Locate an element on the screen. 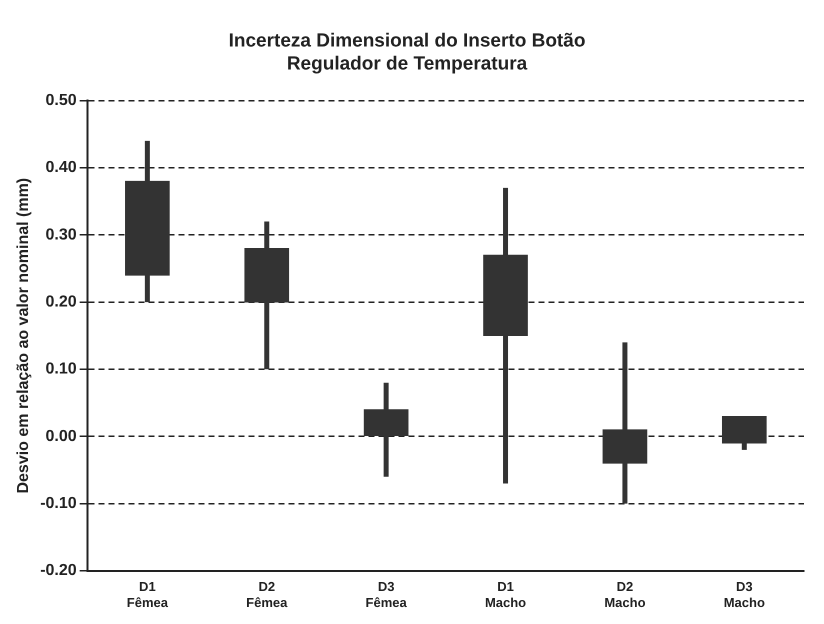 This screenshot has height=624, width=824. x-tick-label: D1 Fêmea is located at coordinates (147, 594).